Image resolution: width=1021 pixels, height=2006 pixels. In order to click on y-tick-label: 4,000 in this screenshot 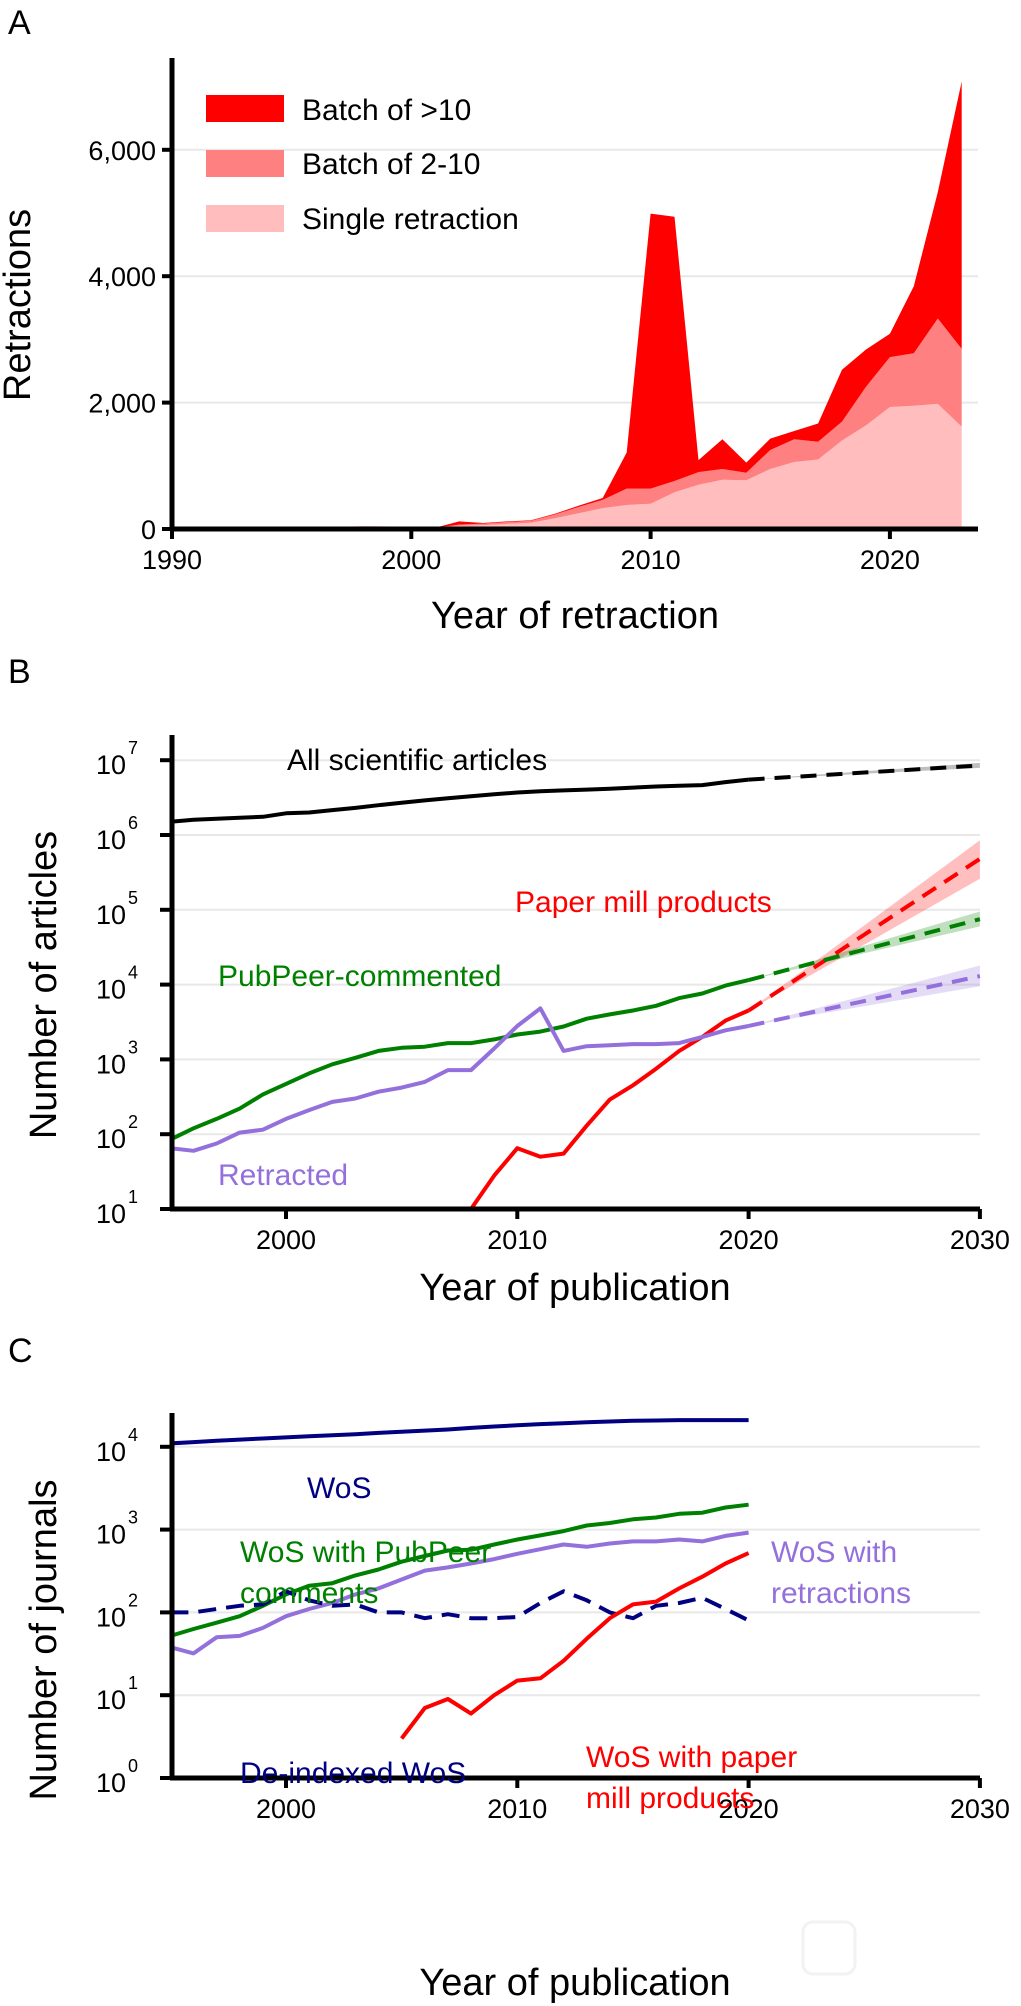, I will do `click(122, 277)`.